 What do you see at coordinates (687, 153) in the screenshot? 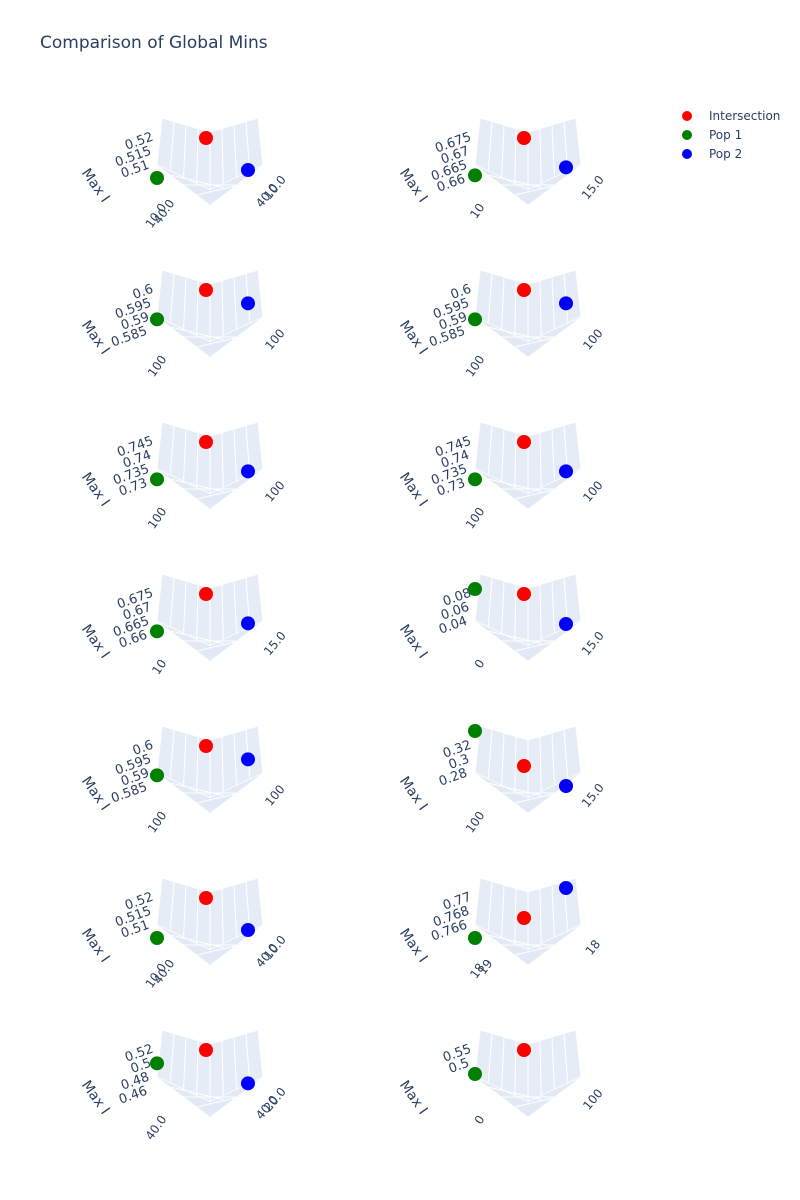
I see `legend-marker-pop2` at bounding box center [687, 153].